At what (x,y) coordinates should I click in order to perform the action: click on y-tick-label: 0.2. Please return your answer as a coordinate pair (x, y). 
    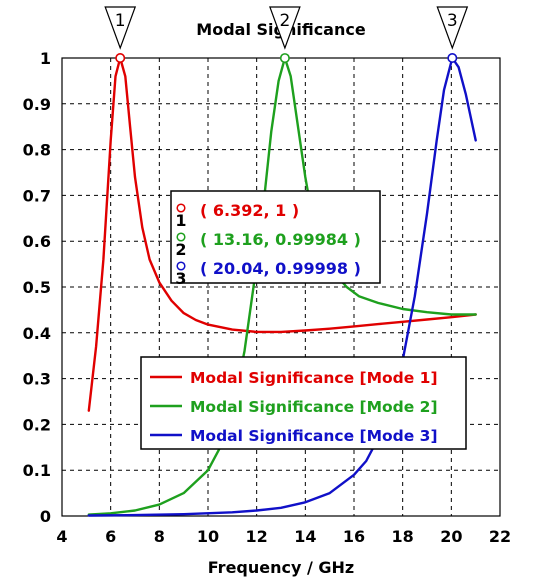
    Looking at the image, I should click on (37, 424).